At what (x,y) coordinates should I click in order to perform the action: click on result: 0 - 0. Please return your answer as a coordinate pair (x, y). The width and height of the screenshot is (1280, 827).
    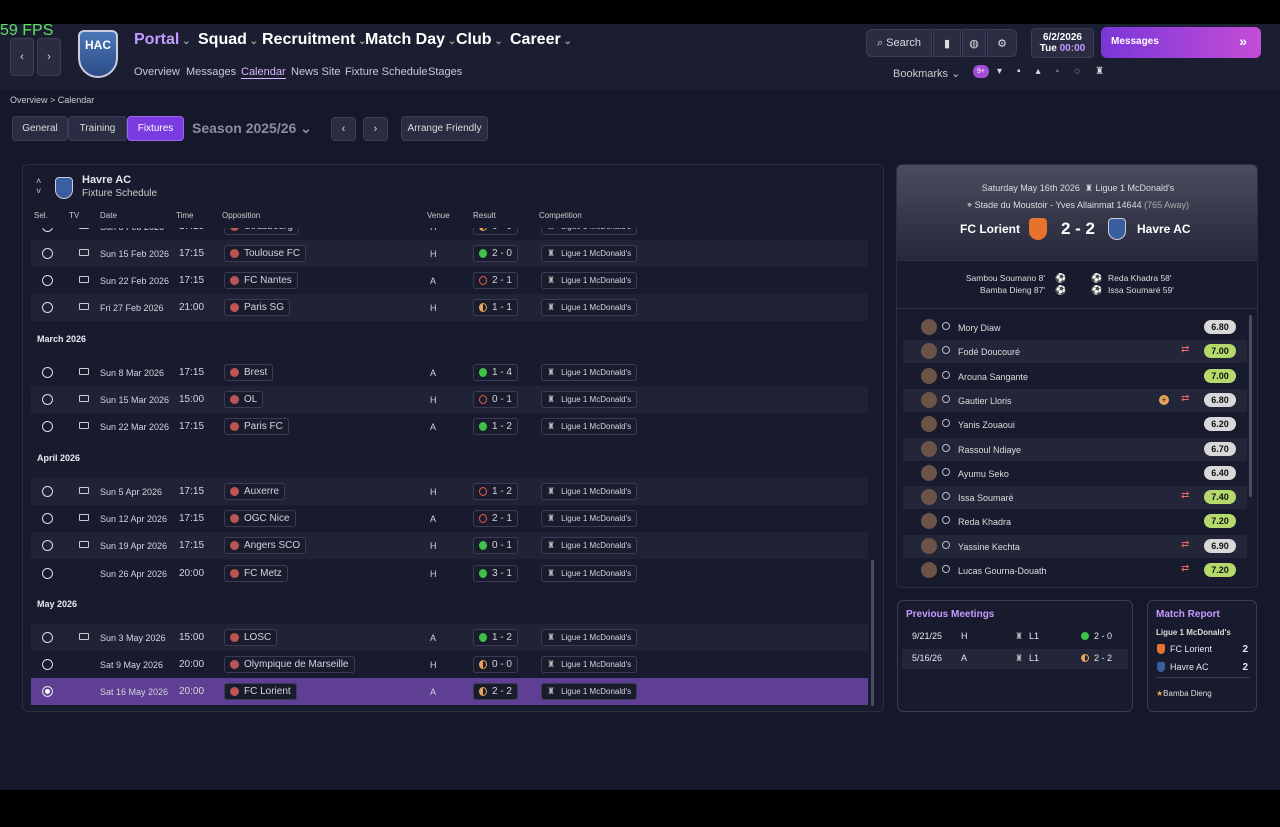
    Looking at the image, I should click on (495, 231).